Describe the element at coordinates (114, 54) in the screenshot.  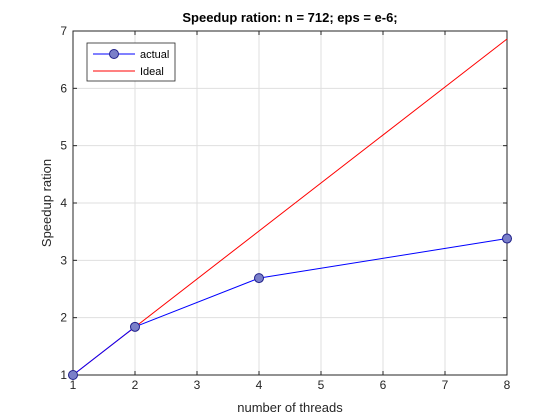
I see `legend-actual-marker` at that location.